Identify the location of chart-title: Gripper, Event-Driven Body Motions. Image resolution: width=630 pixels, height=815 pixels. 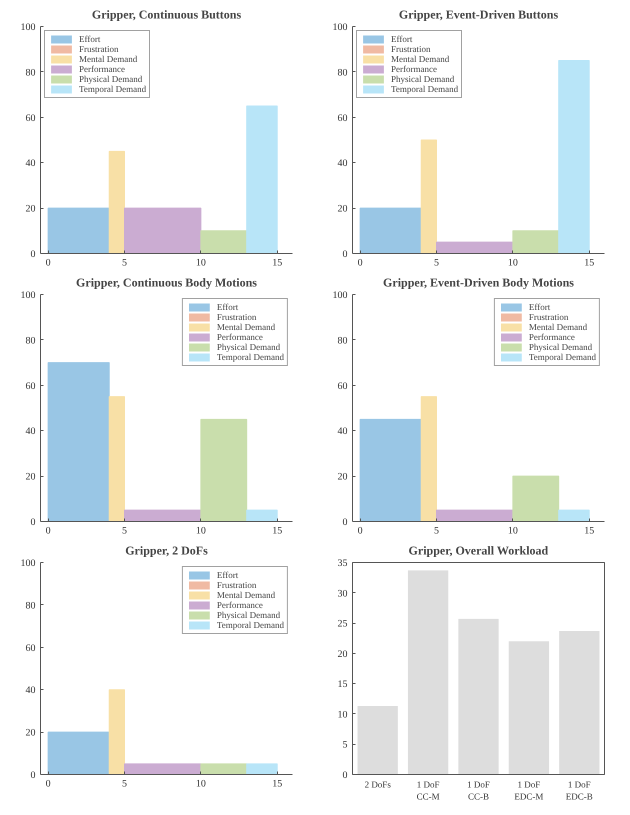
(478, 283).